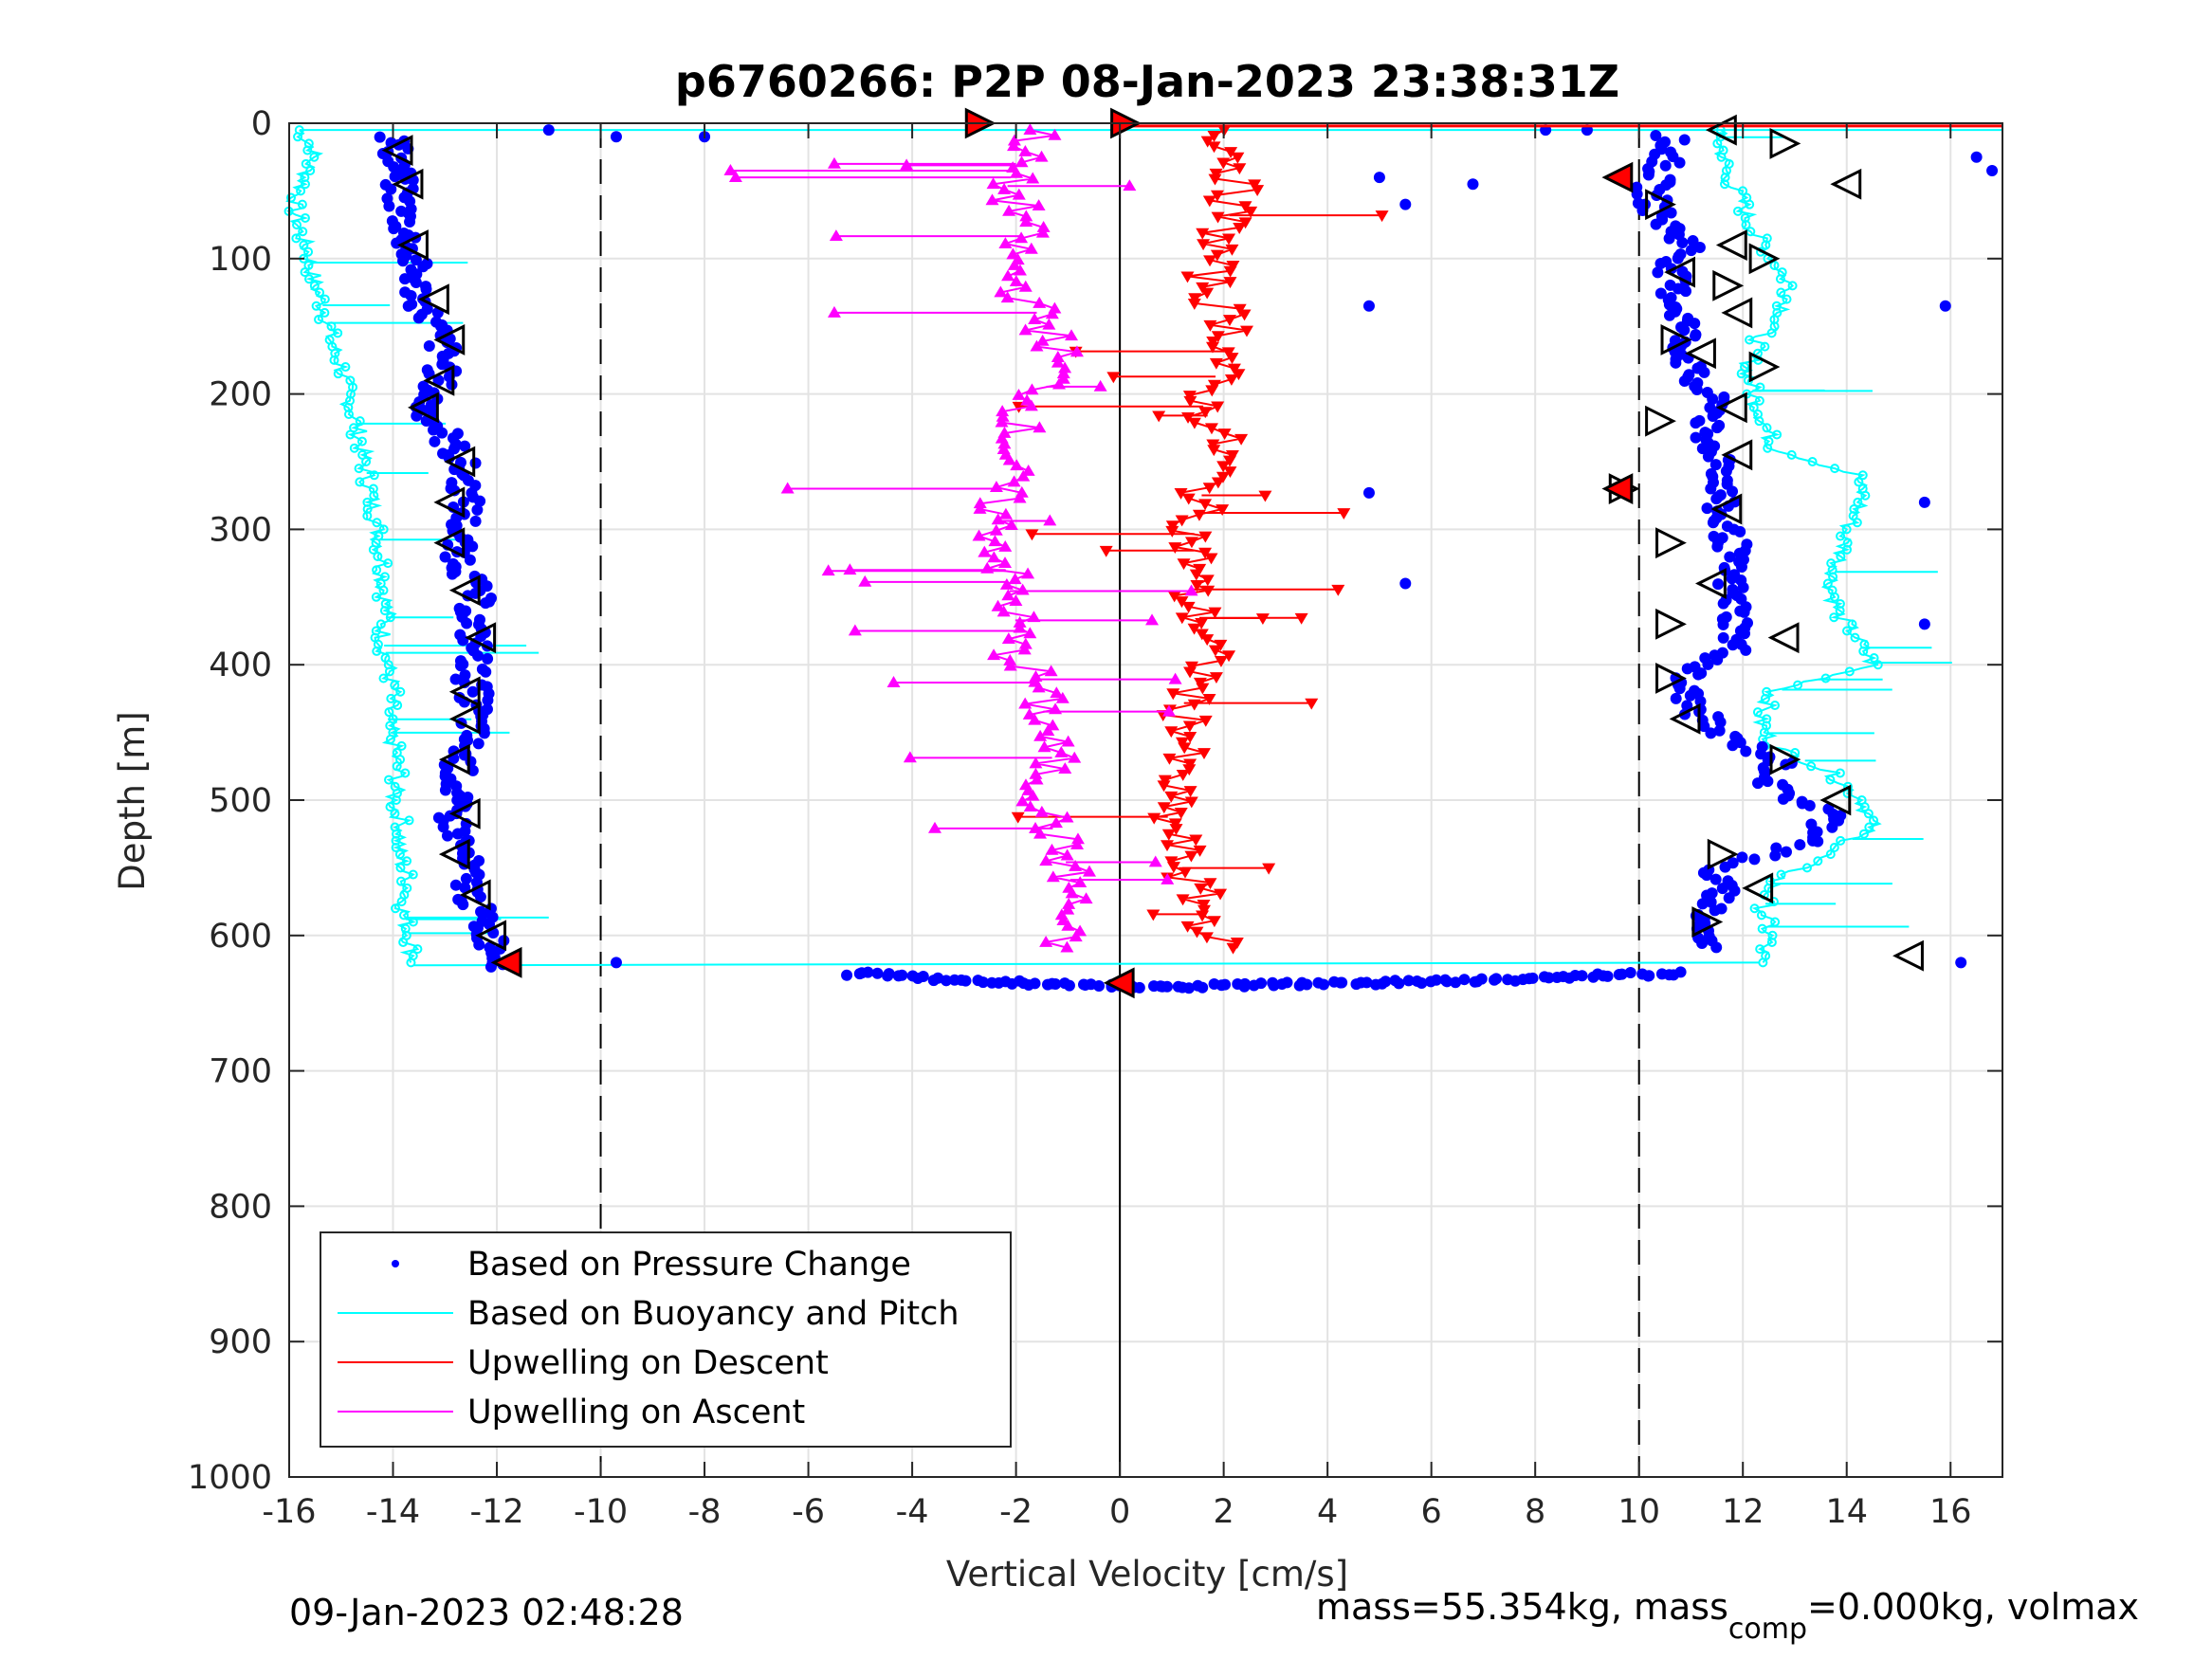  What do you see at coordinates (240, 260) in the screenshot?
I see `y-tick-label: 100` at bounding box center [240, 260].